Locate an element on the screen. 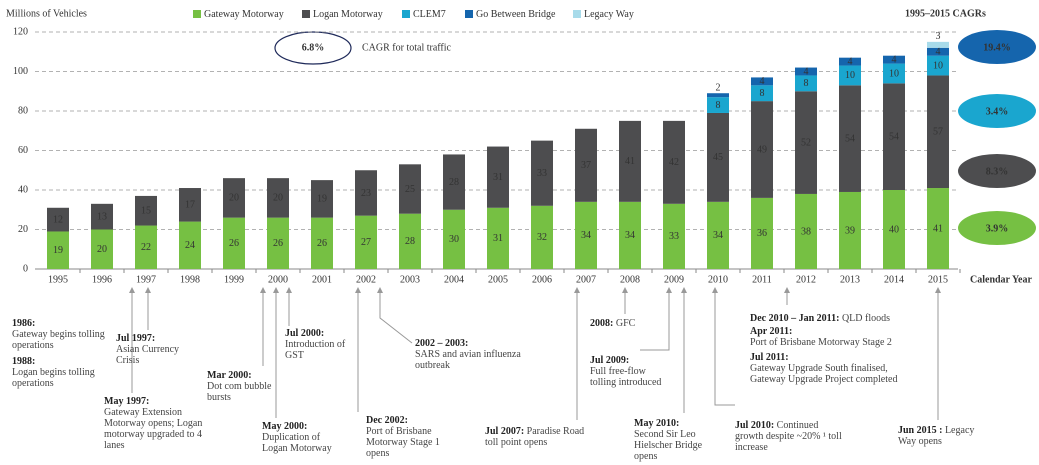  annotation: Jun 2015 : Legacy Way opens is located at coordinates (938, 436).